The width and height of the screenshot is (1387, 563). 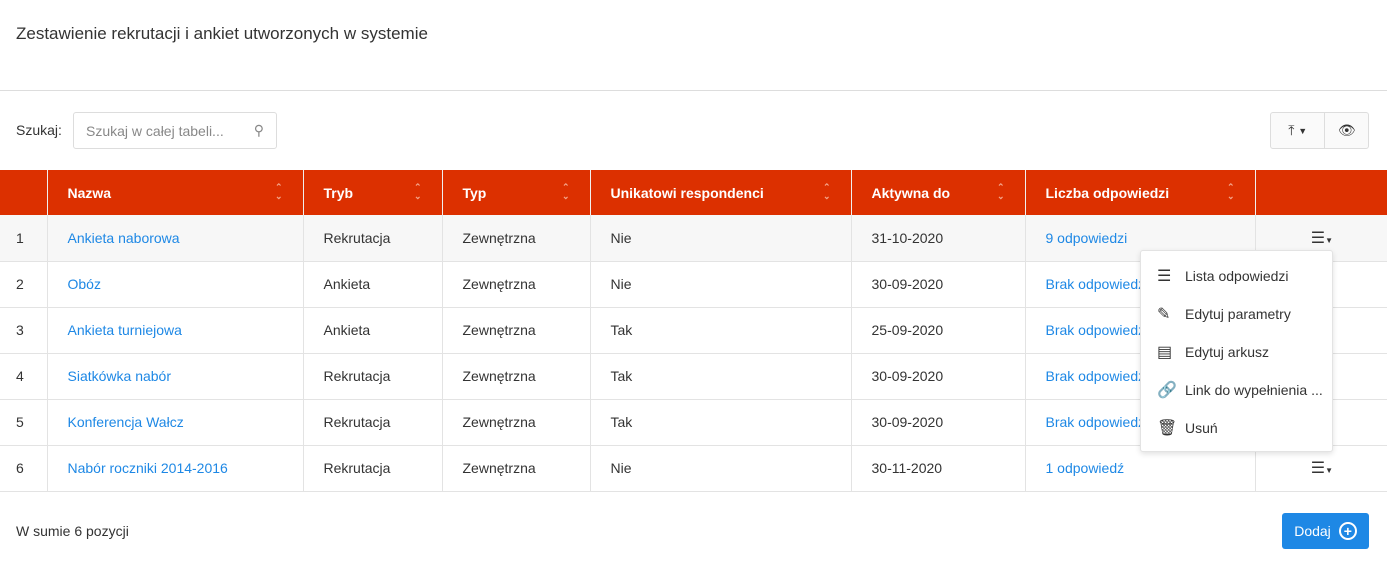 What do you see at coordinates (20, 330) in the screenshot?
I see `n-text: 3` at bounding box center [20, 330].